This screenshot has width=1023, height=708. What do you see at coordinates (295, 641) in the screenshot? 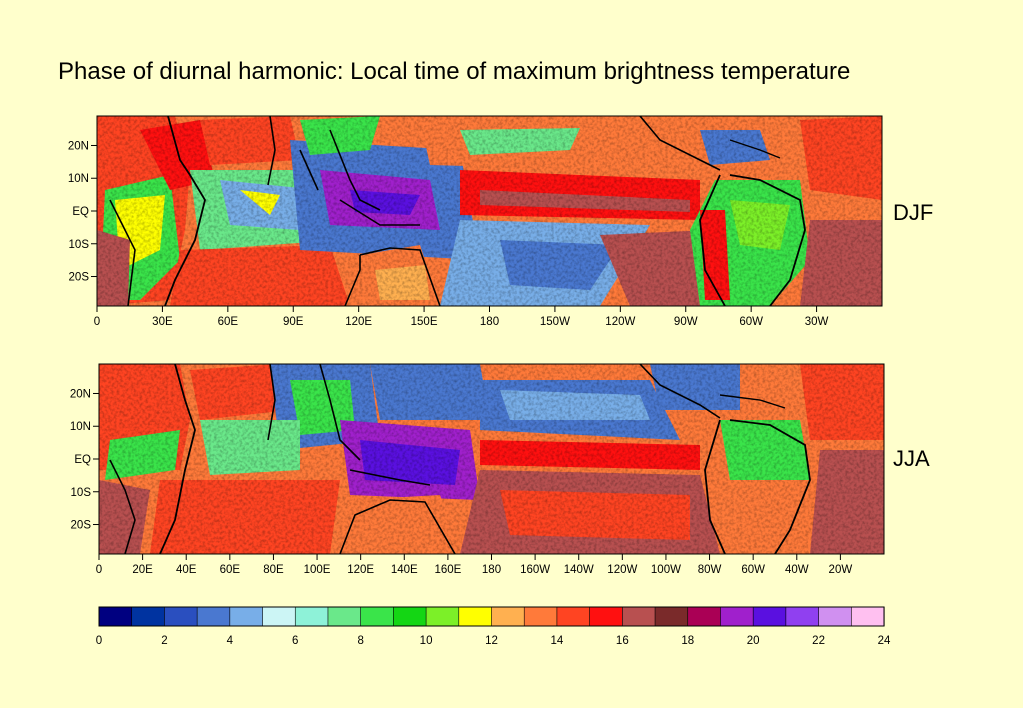
I see `colorbar-label: 6` at bounding box center [295, 641].